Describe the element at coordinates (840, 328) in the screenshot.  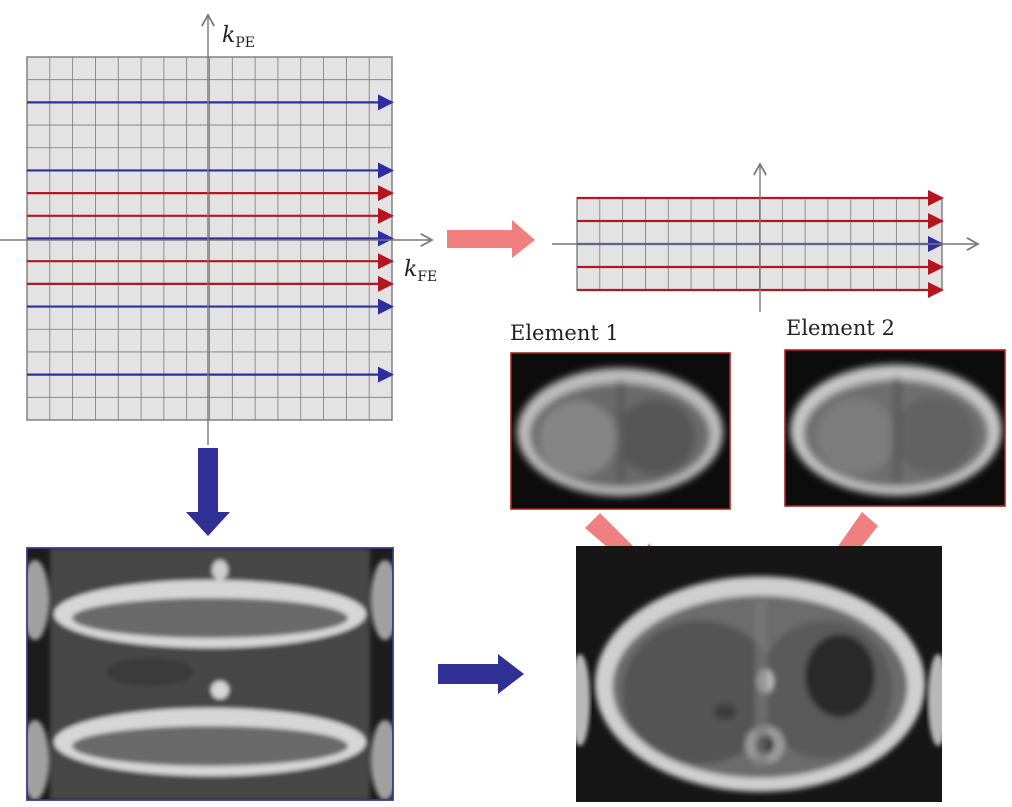
I see `element-2-label: Element 2` at that location.